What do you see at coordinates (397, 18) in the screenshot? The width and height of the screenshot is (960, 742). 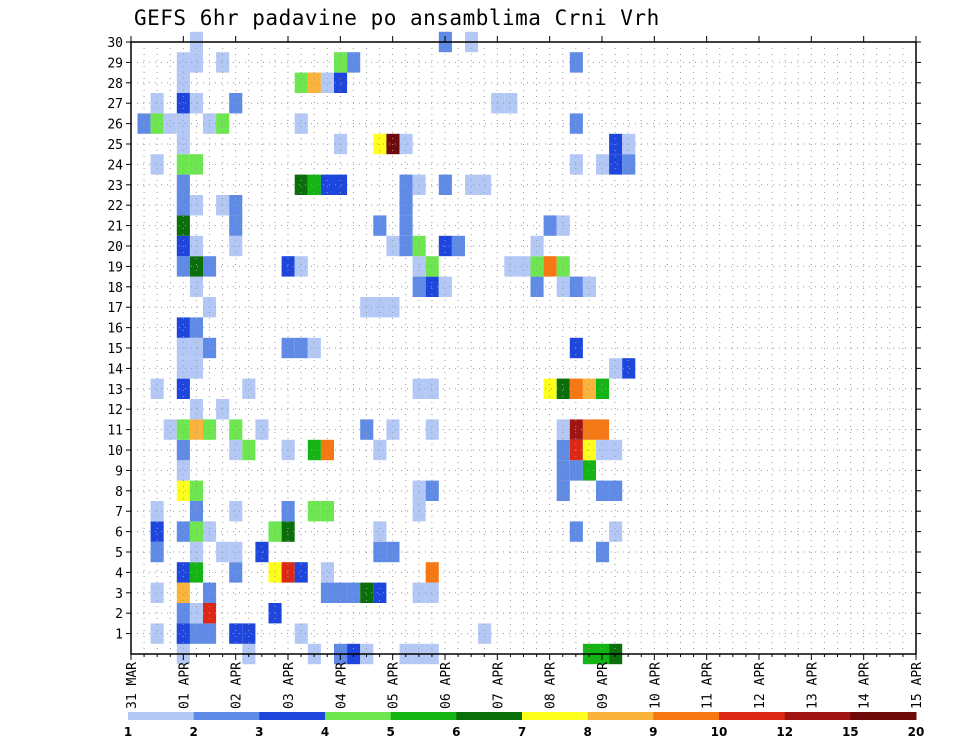 I see `chart-title: GEFS 6hr padavine po ansamblima Crni Vrh` at bounding box center [397, 18].